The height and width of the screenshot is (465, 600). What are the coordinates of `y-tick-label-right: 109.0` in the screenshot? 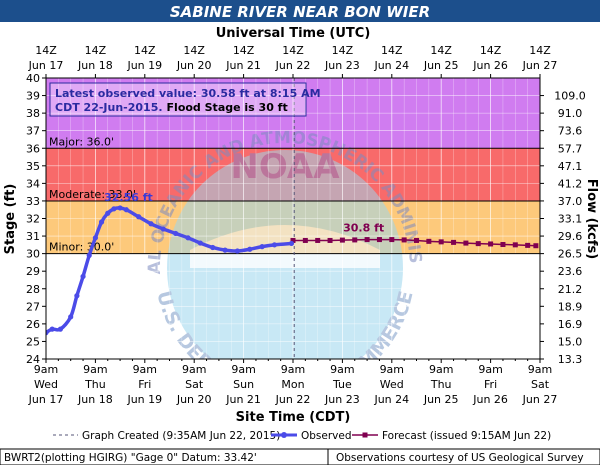 It's located at (570, 96).